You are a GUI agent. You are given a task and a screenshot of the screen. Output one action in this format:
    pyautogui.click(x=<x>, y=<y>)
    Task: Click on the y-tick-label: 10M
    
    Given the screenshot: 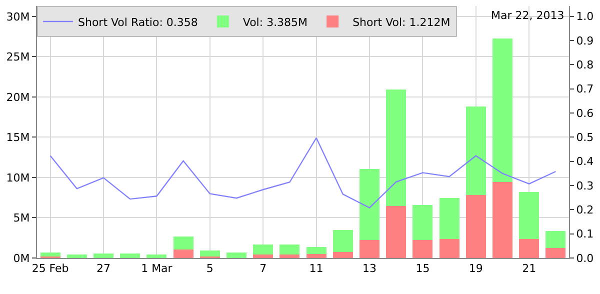 What is the action you would take?
    pyautogui.click(x=18, y=177)
    